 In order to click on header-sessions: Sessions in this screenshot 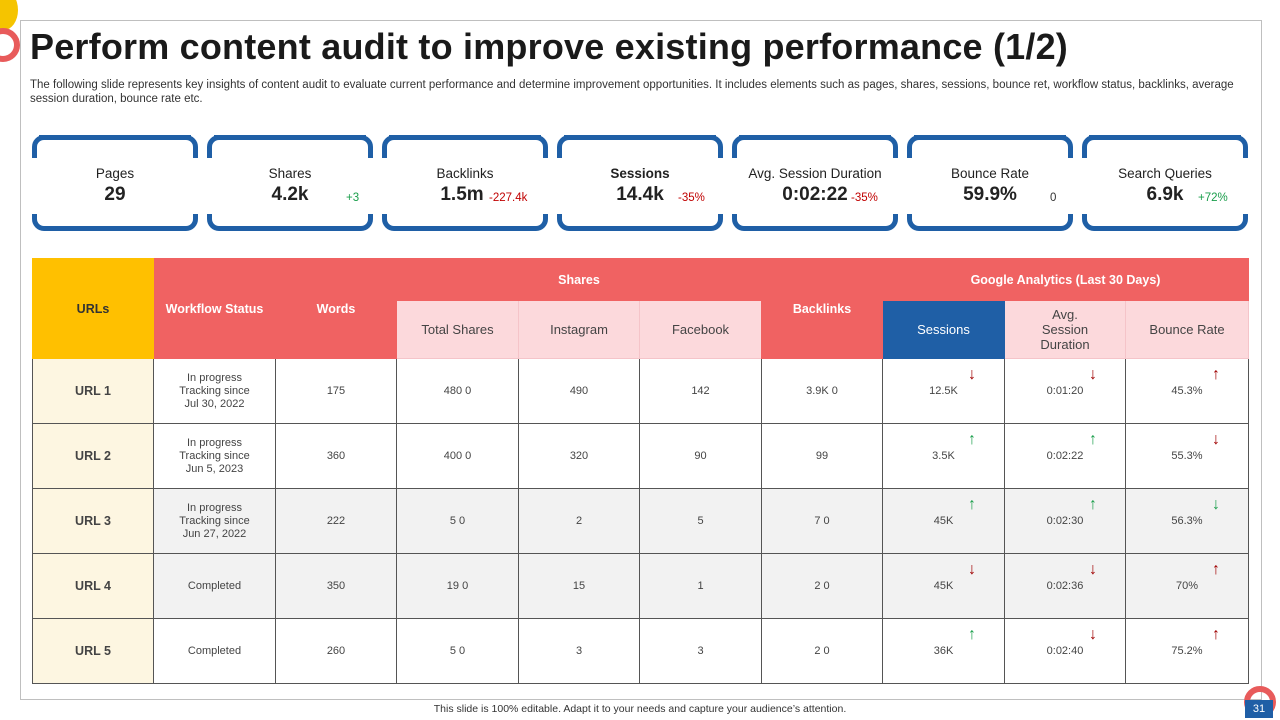, I will do `click(943, 329)`.